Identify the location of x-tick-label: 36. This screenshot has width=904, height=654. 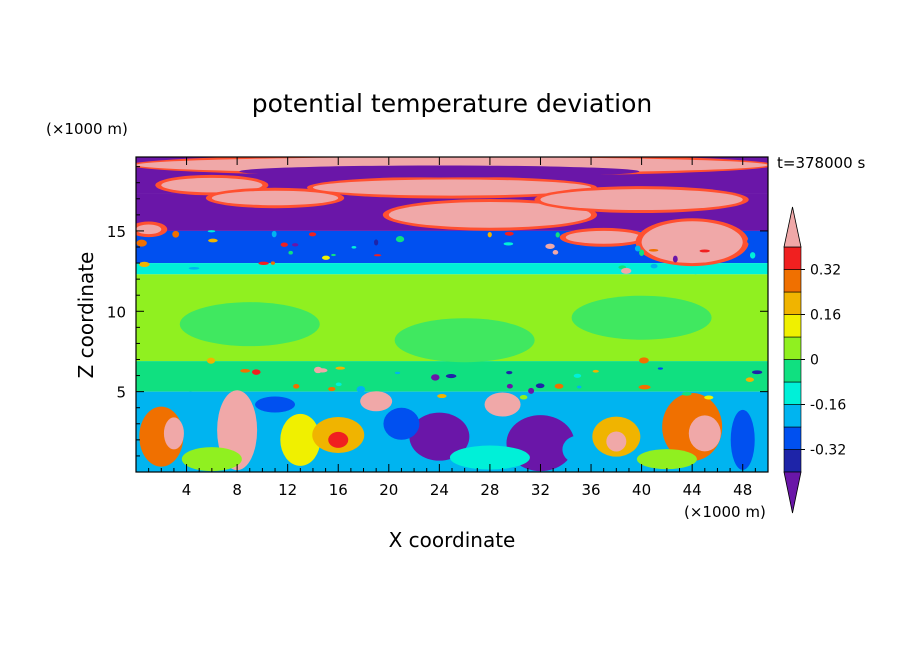
(590, 490).